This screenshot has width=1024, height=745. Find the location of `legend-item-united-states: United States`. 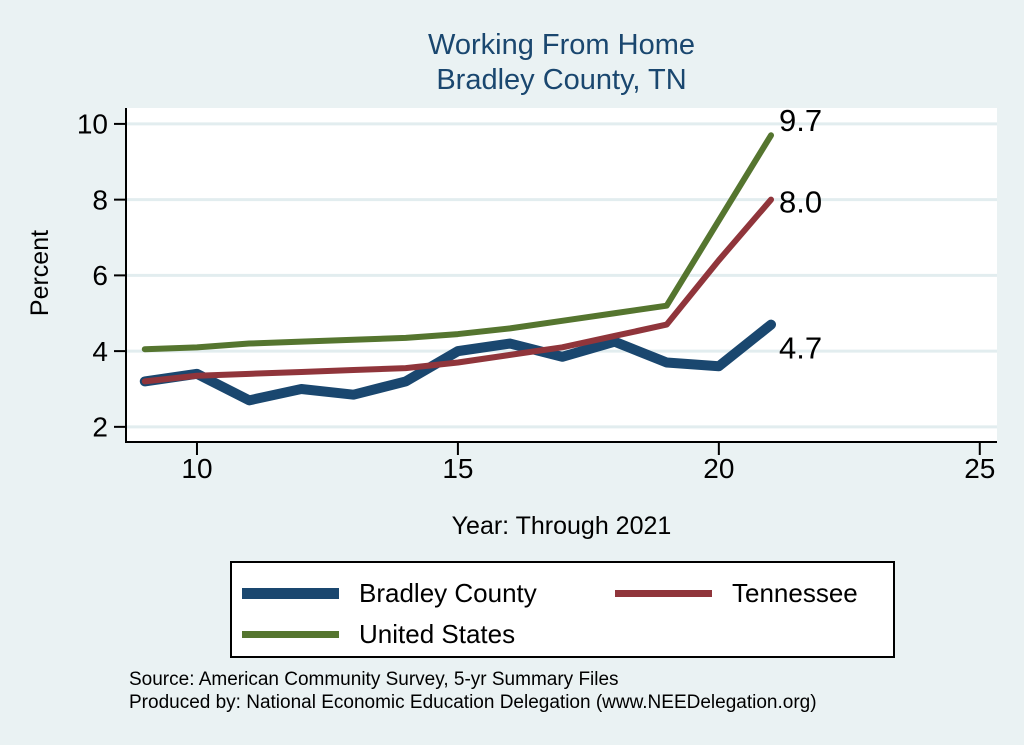

legend-item-united-states: United States is located at coordinates (378, 634).